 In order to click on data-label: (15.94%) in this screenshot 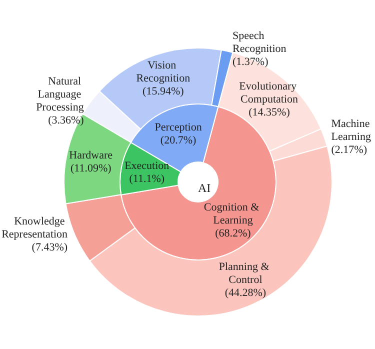, I will do `click(163, 92)`.